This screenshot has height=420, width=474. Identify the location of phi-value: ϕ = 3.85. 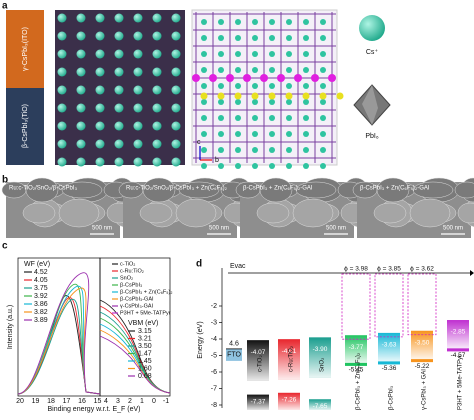
(389, 269).